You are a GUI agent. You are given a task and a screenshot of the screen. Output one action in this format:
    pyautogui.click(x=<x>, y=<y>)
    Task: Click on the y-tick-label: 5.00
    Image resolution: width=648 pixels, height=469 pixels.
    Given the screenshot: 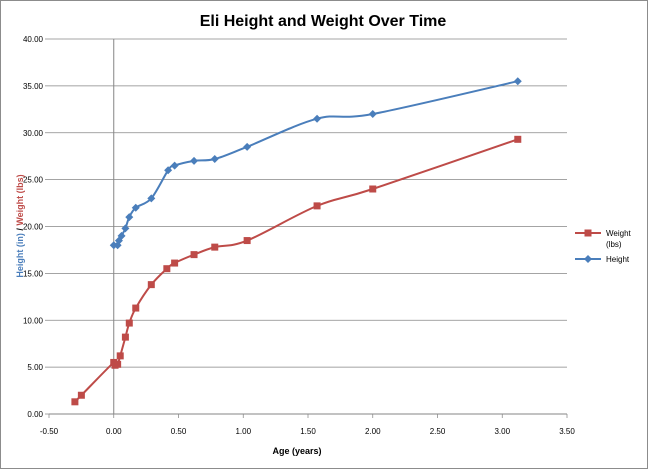 What is the action you would take?
    pyautogui.click(x=35, y=367)
    